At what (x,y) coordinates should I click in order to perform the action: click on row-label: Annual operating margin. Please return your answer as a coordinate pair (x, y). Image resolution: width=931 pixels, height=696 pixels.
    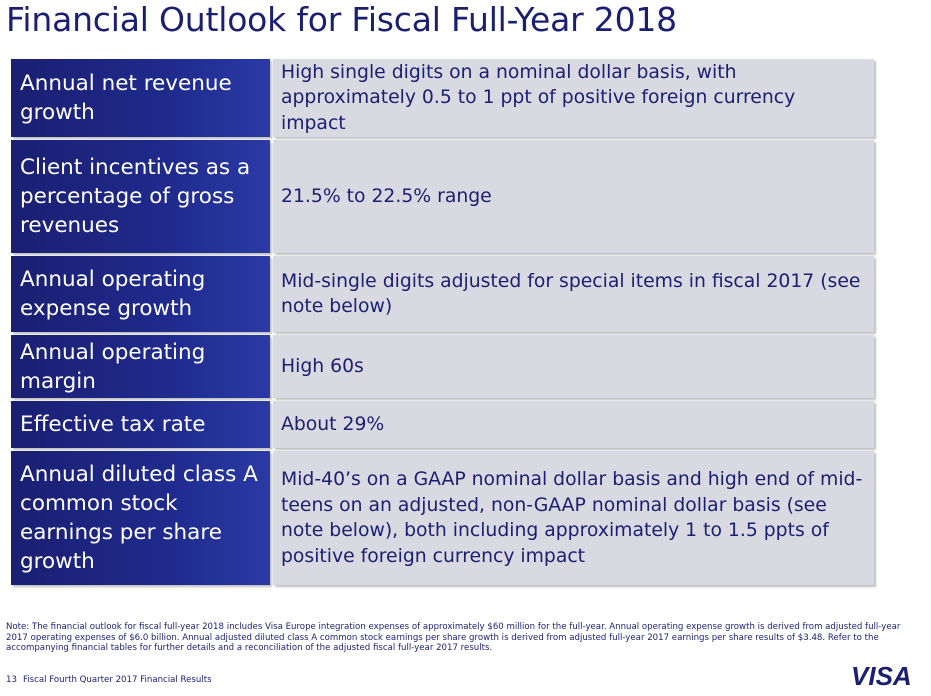
    Looking at the image, I should click on (140, 366).